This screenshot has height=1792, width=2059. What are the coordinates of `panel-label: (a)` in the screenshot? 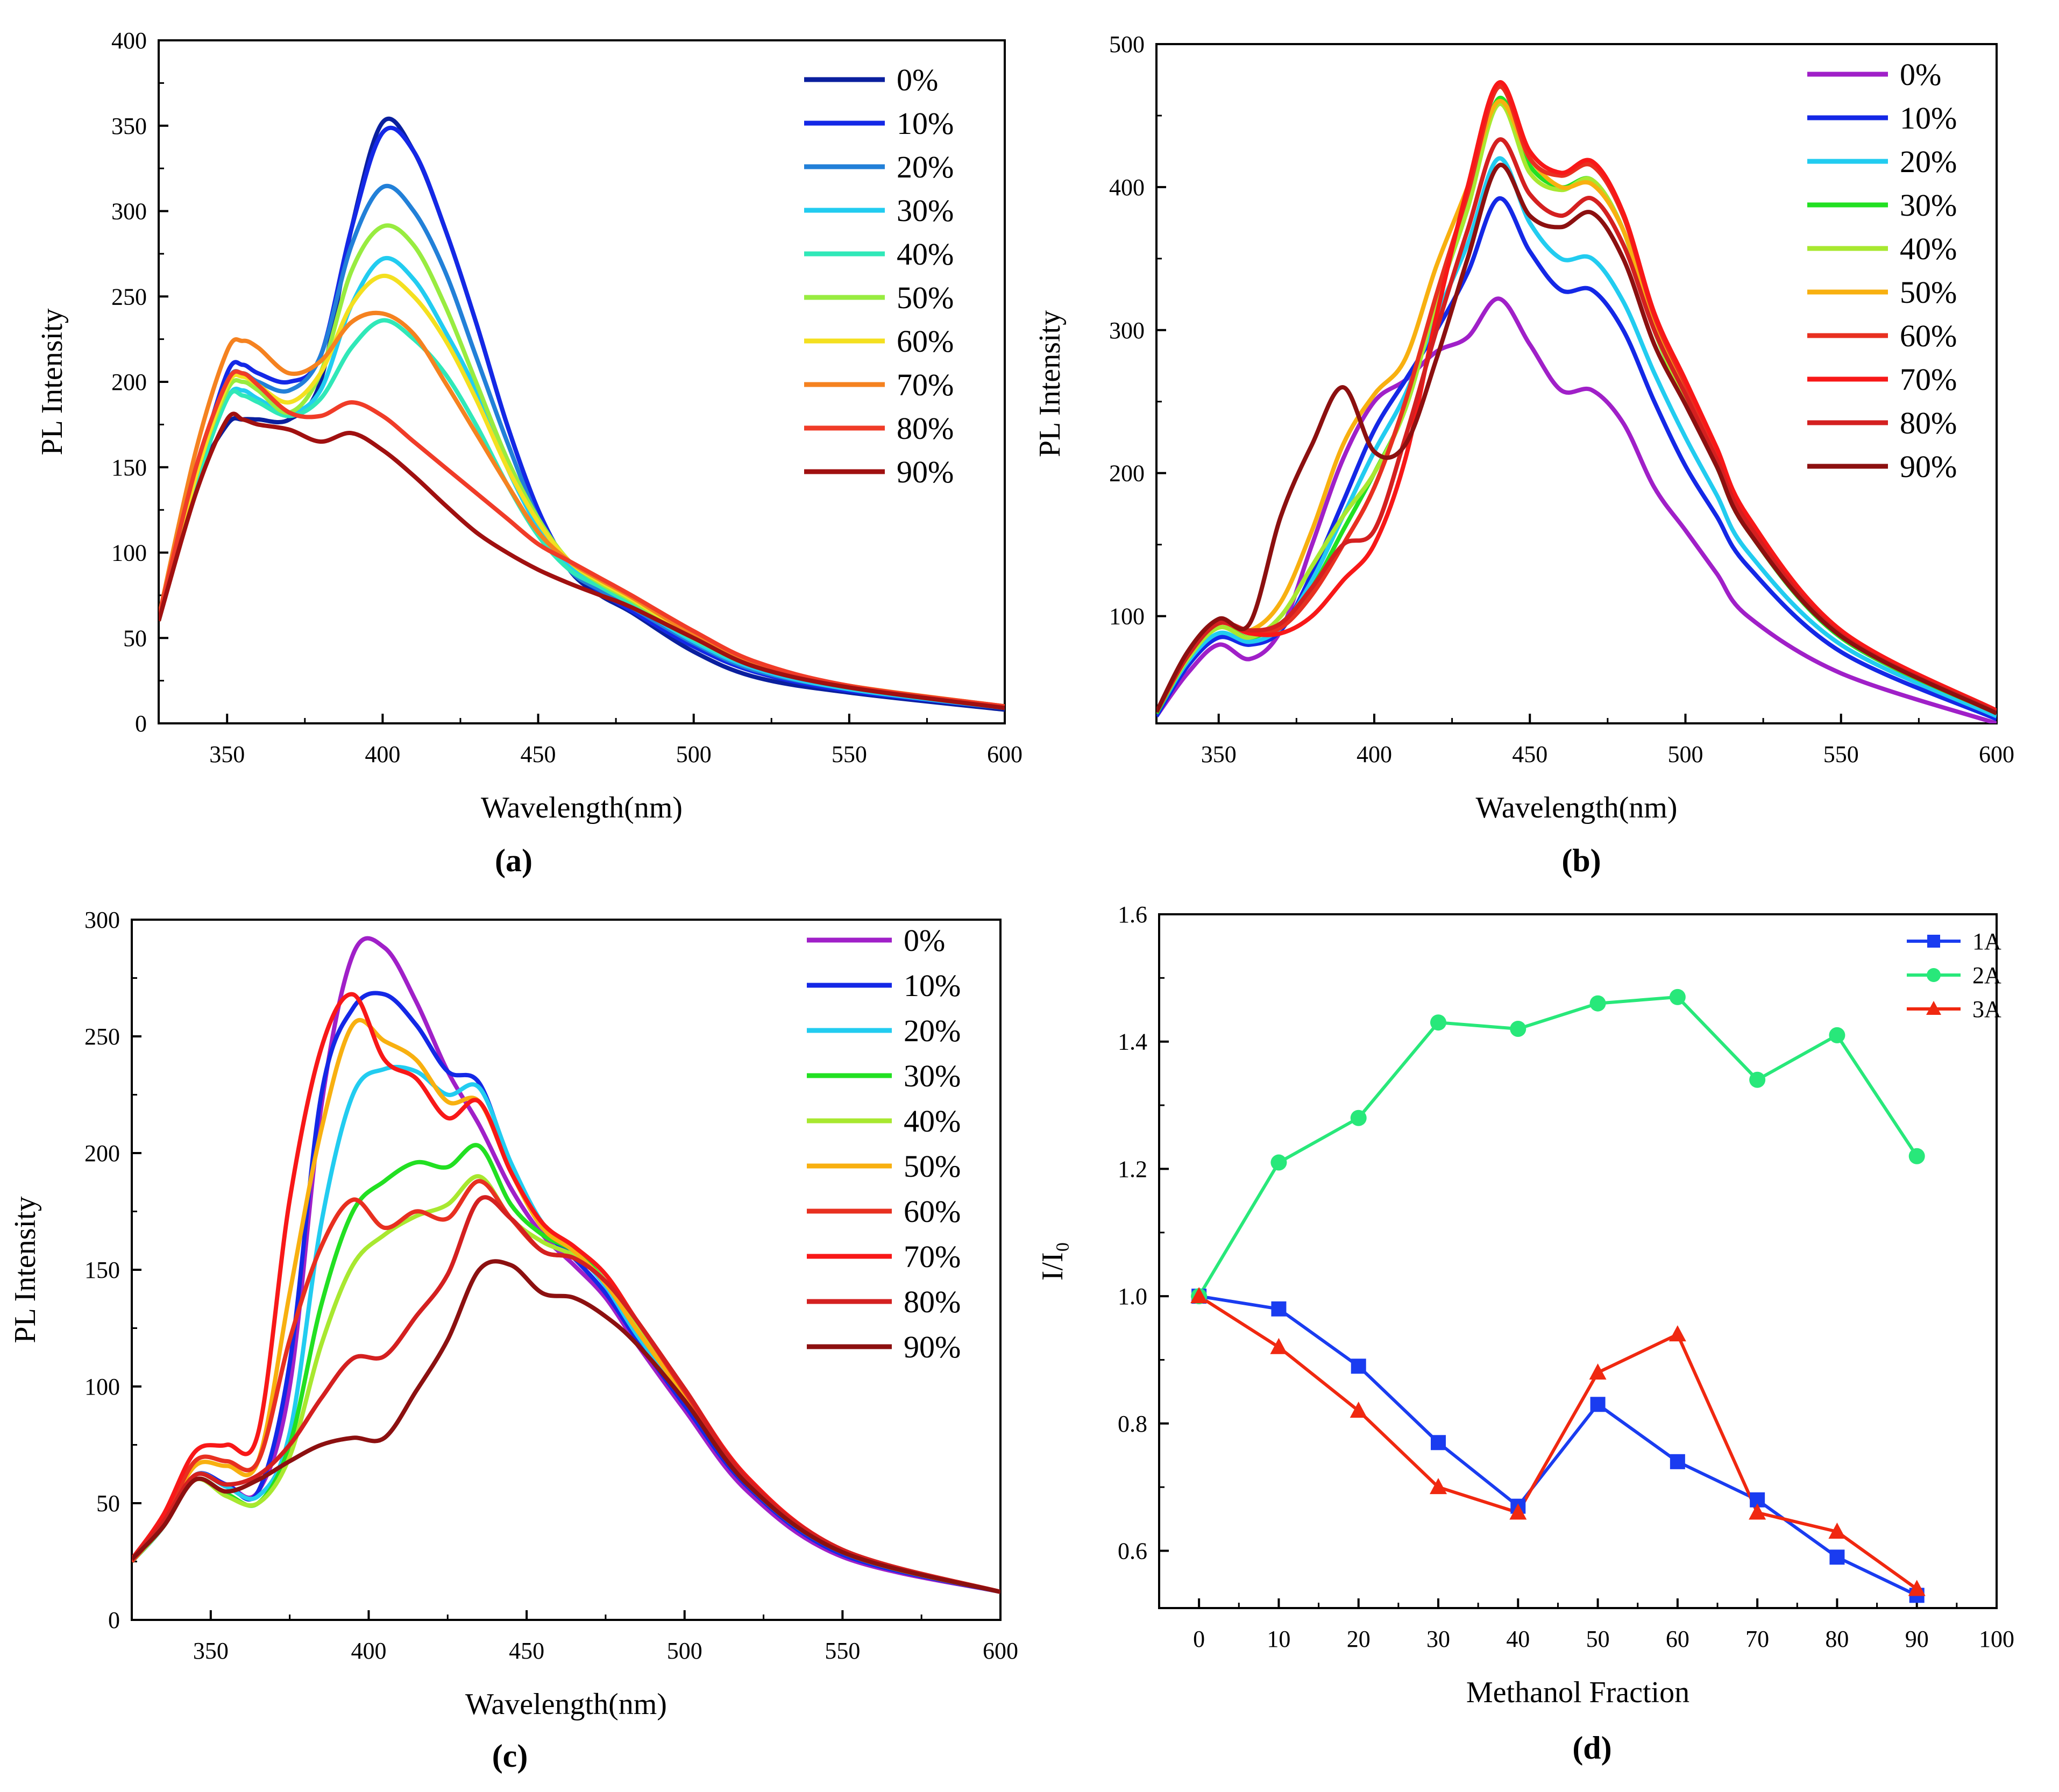 It's located at (513, 860).